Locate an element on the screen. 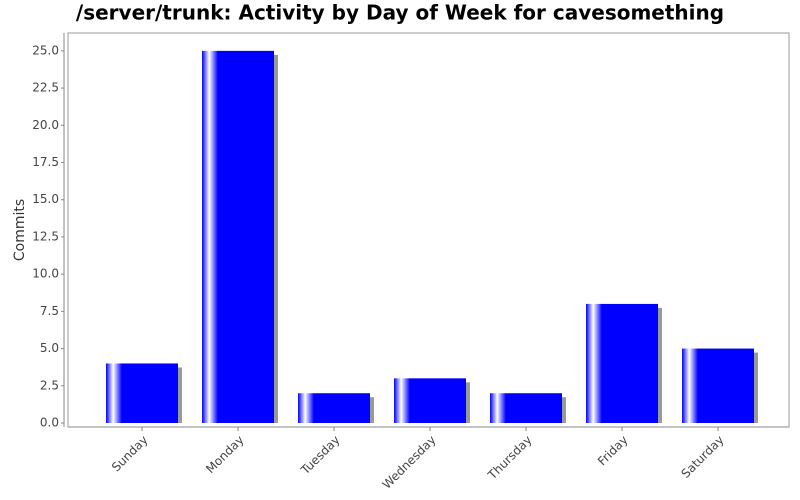 The image size is (800, 500). y-tick-label: 22.5 is located at coordinates (45, 88).